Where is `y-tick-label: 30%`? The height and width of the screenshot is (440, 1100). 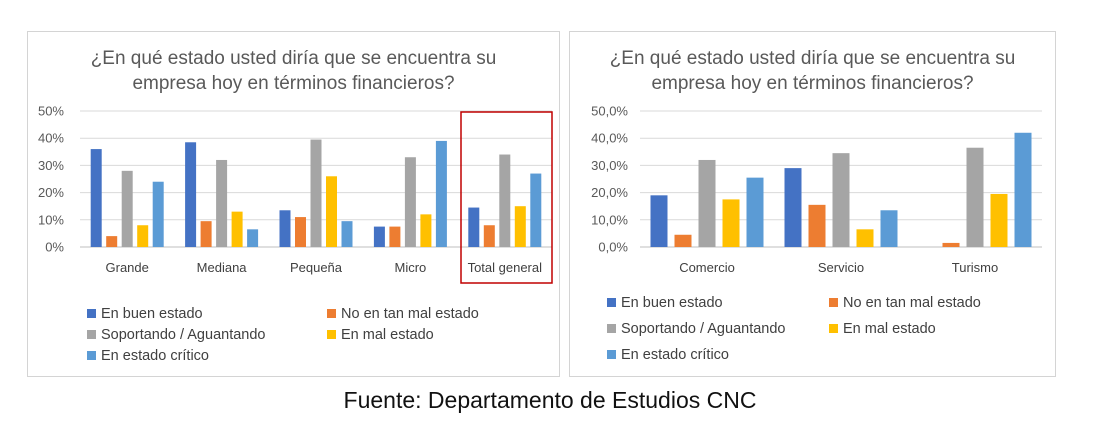
y-tick-label: 30% is located at coordinates (51, 165).